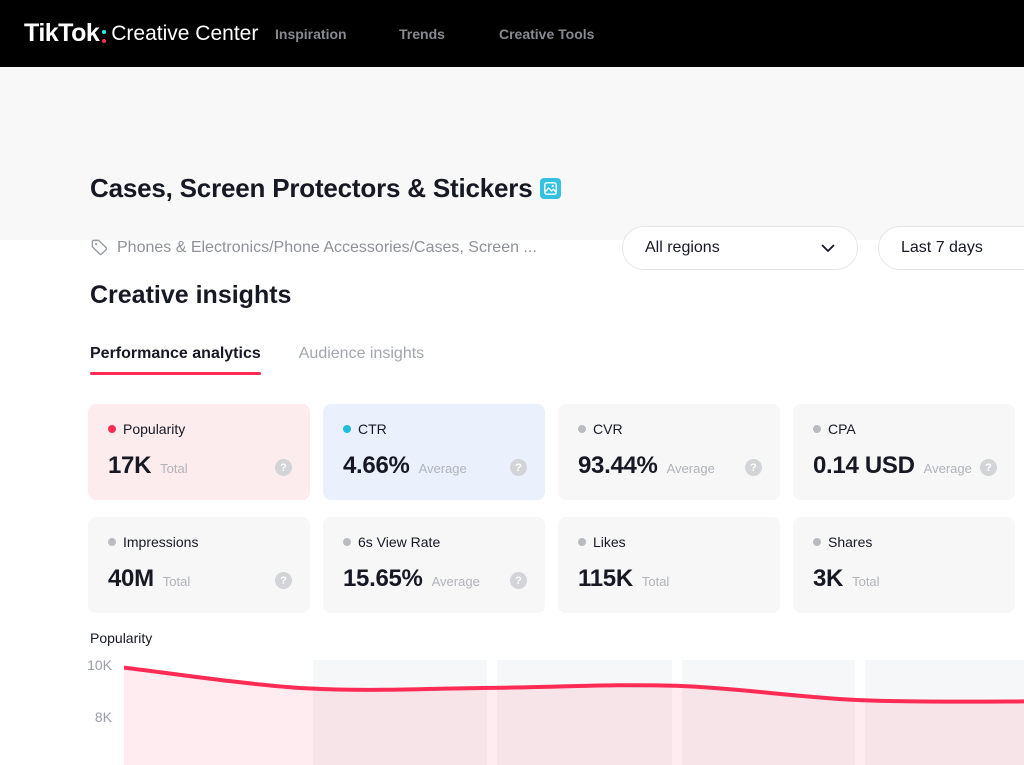 This screenshot has width=1024, height=765. What do you see at coordinates (669, 452) in the screenshot?
I see `metric-card-cvr: CVR 93.44% Average ?` at bounding box center [669, 452].